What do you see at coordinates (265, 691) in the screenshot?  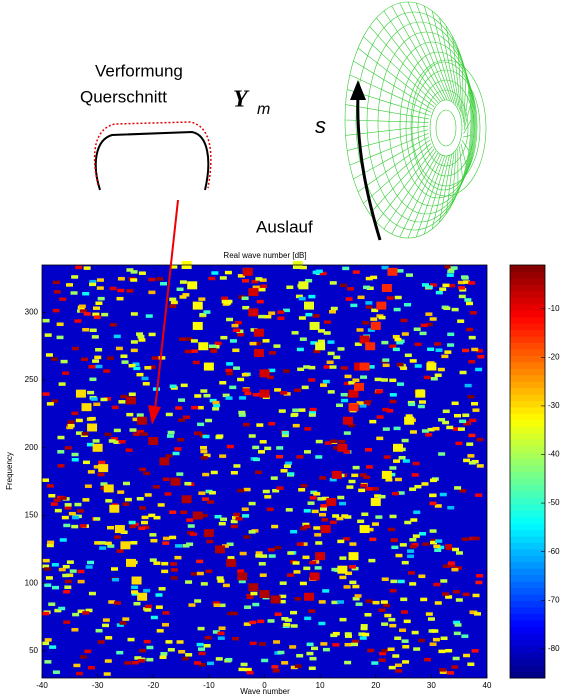 I see `x-axis-label: Wave number` at bounding box center [265, 691].